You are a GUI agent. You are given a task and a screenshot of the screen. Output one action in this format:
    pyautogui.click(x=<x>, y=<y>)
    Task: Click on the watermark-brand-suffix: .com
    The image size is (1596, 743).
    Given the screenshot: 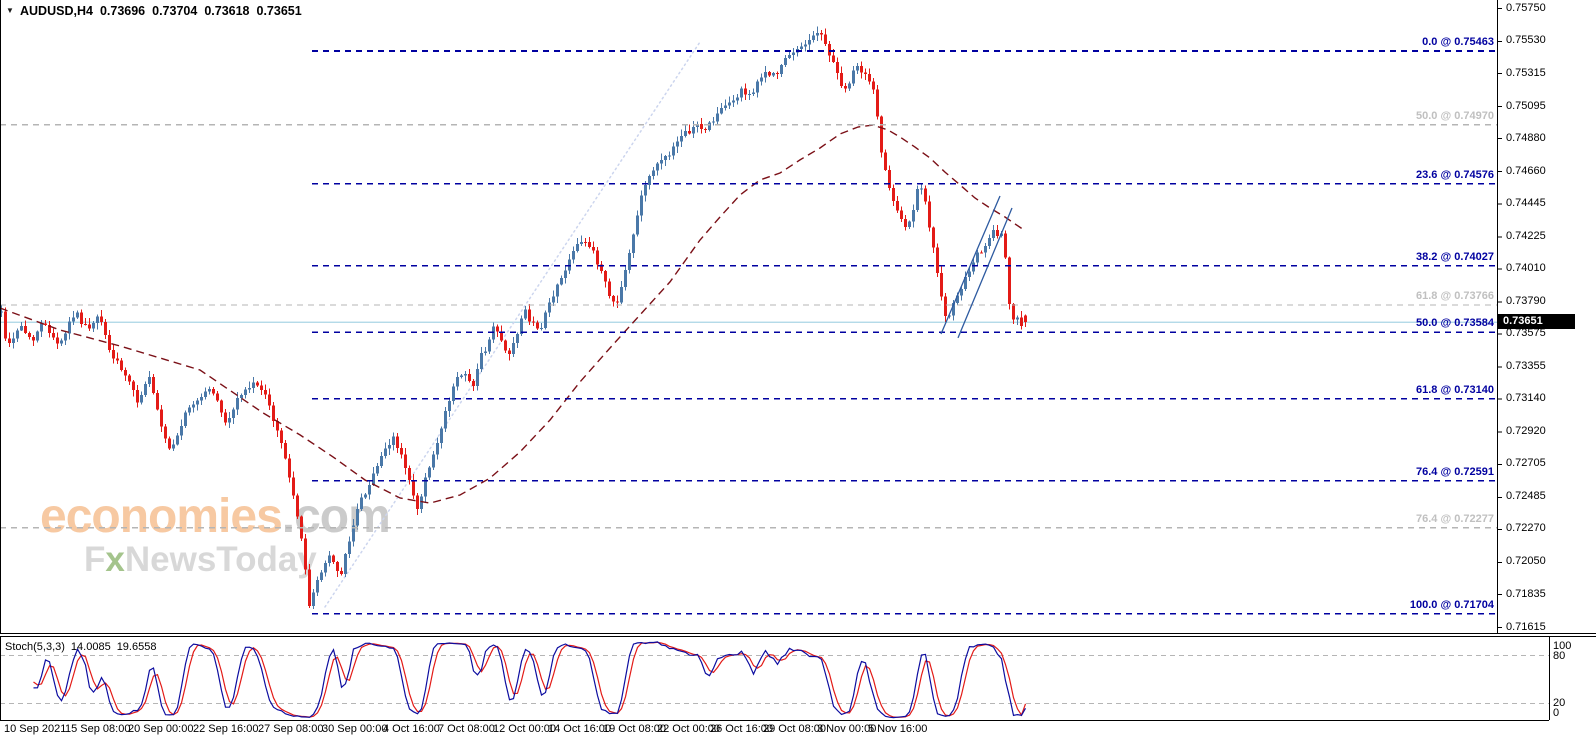 What is the action you would take?
    pyautogui.click(x=336, y=516)
    